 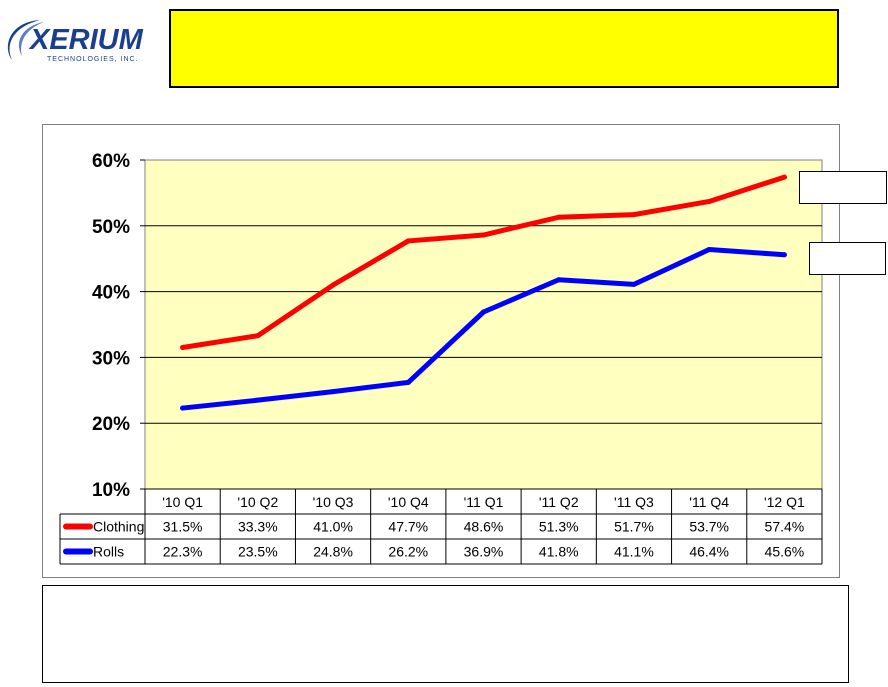 I want to click on table-header-bg, so click(x=483, y=501).